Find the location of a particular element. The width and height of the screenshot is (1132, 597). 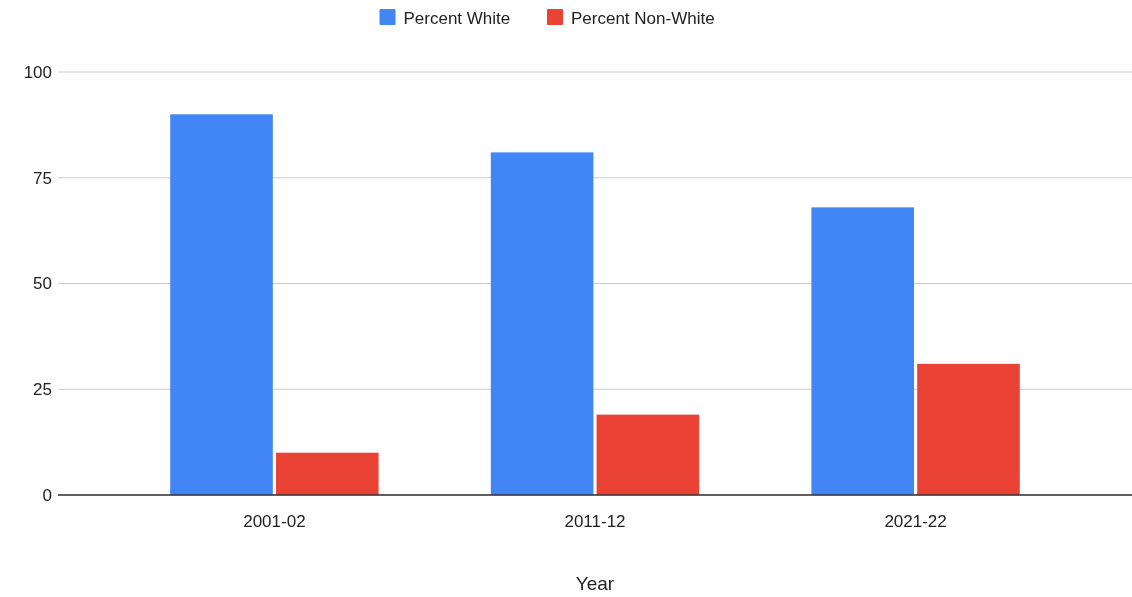

legend-label: Percent Non-White is located at coordinates (643, 18).